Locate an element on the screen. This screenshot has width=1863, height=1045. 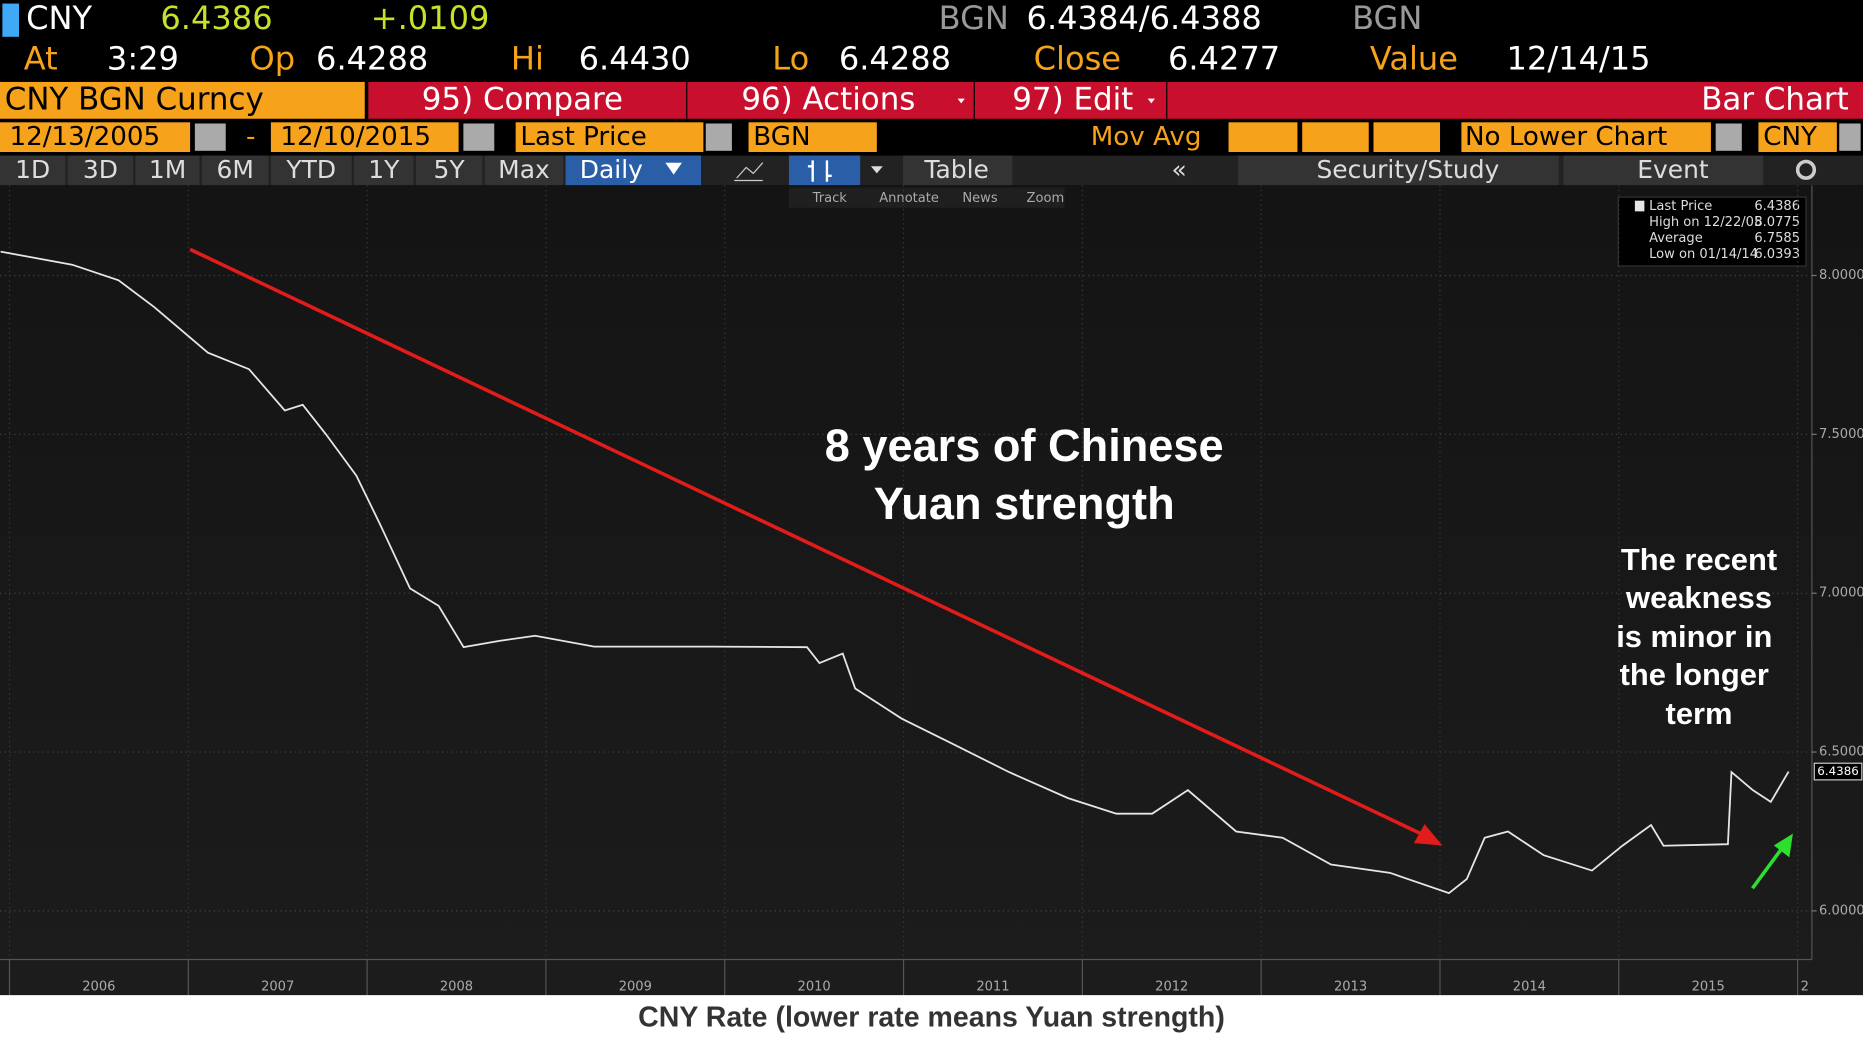
source-input is located at coordinates (812, 137).